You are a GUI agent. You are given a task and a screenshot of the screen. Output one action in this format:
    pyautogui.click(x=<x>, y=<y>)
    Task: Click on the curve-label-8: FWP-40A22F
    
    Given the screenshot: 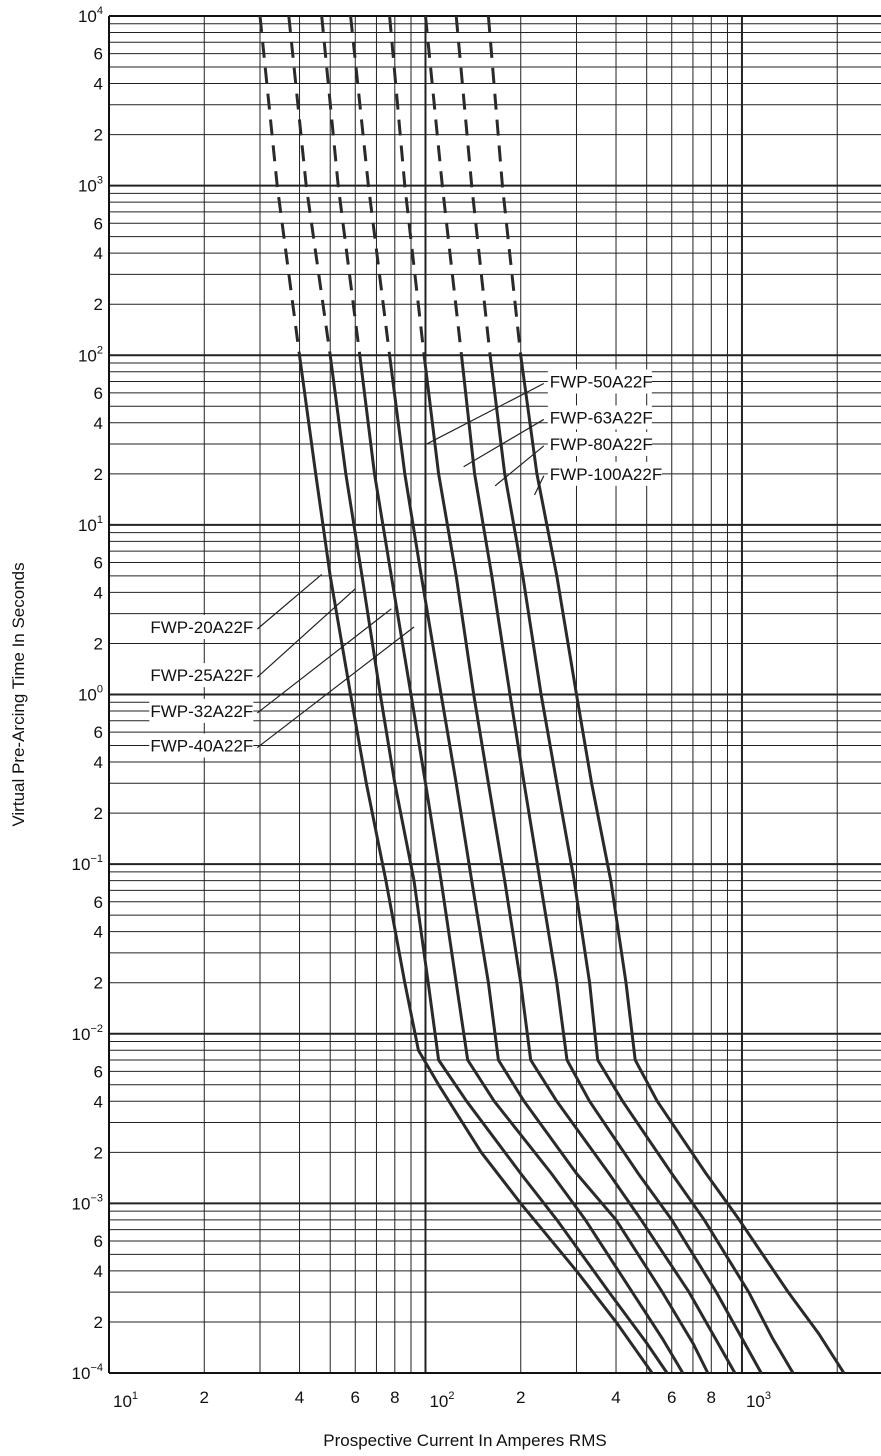 What is the action you would take?
    pyautogui.click(x=201, y=746)
    